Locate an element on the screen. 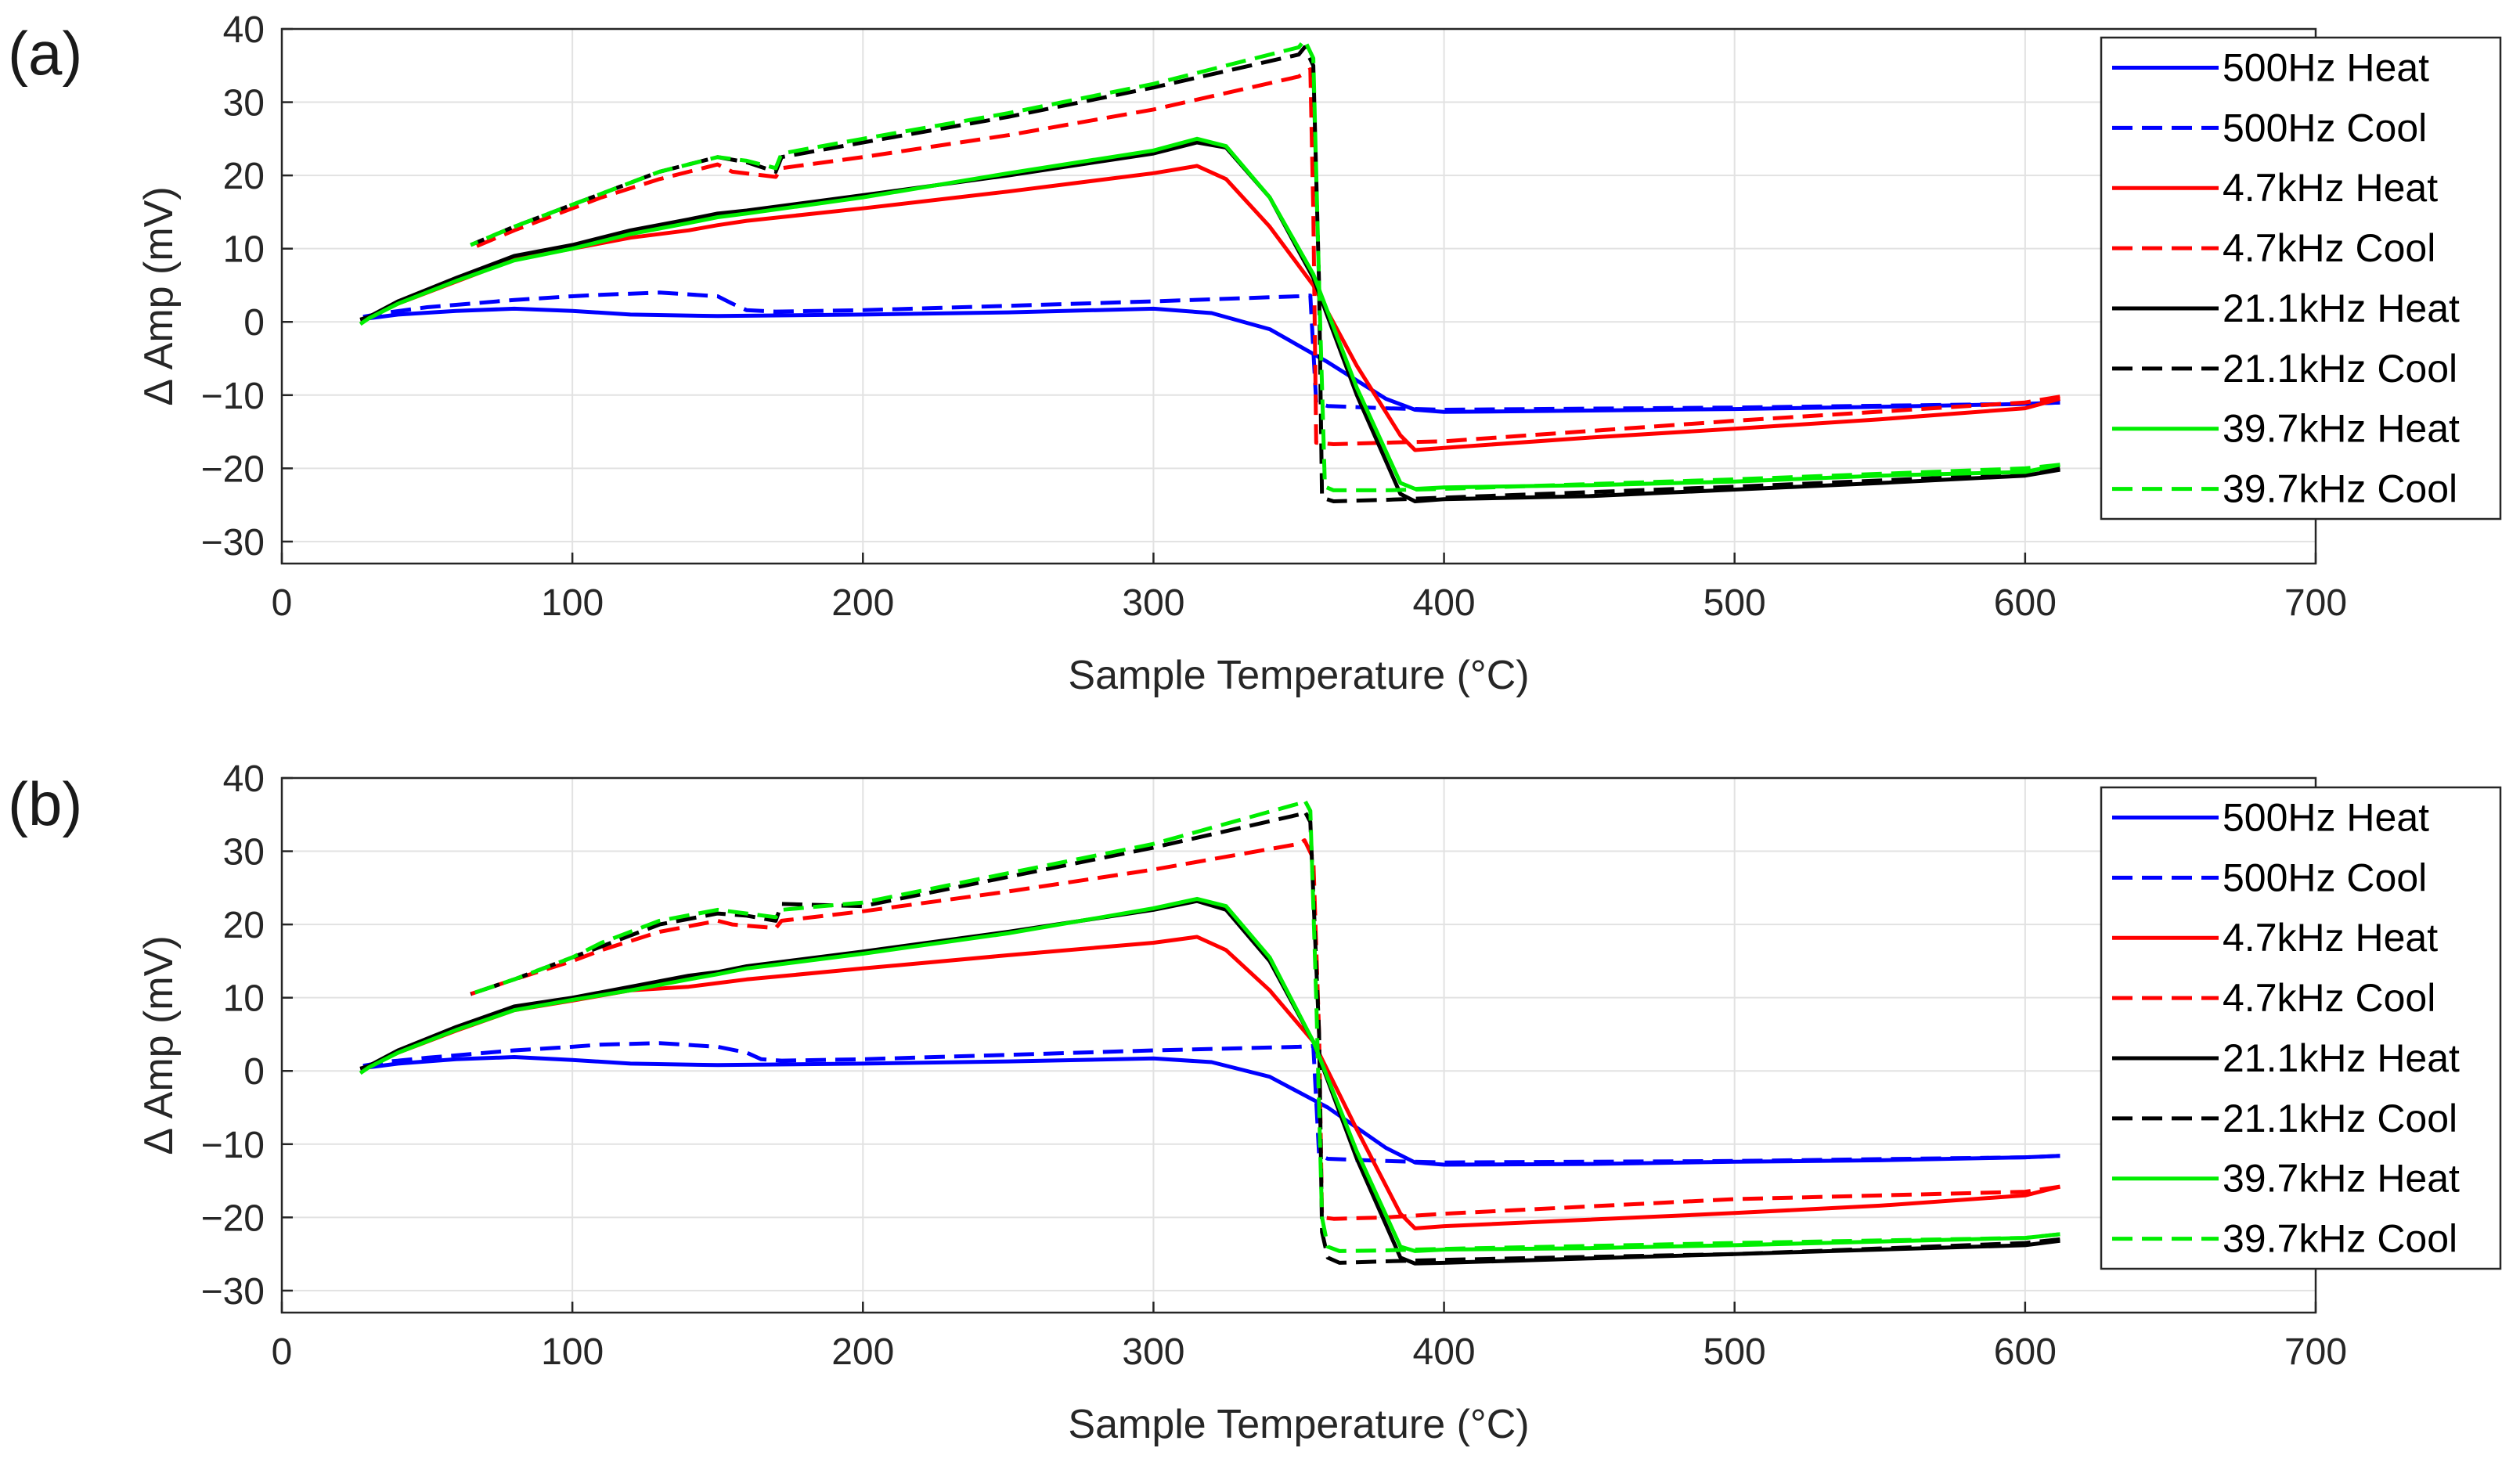 The height and width of the screenshot is (1466, 2520). panel-label-a: (a) is located at coordinates (45, 53).